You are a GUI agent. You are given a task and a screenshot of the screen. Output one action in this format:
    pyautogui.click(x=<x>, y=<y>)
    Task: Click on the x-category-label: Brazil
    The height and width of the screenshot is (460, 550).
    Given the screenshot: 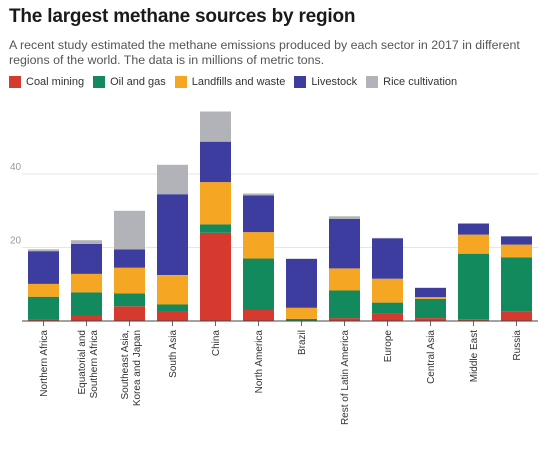 What is the action you would take?
    pyautogui.click(x=302, y=342)
    